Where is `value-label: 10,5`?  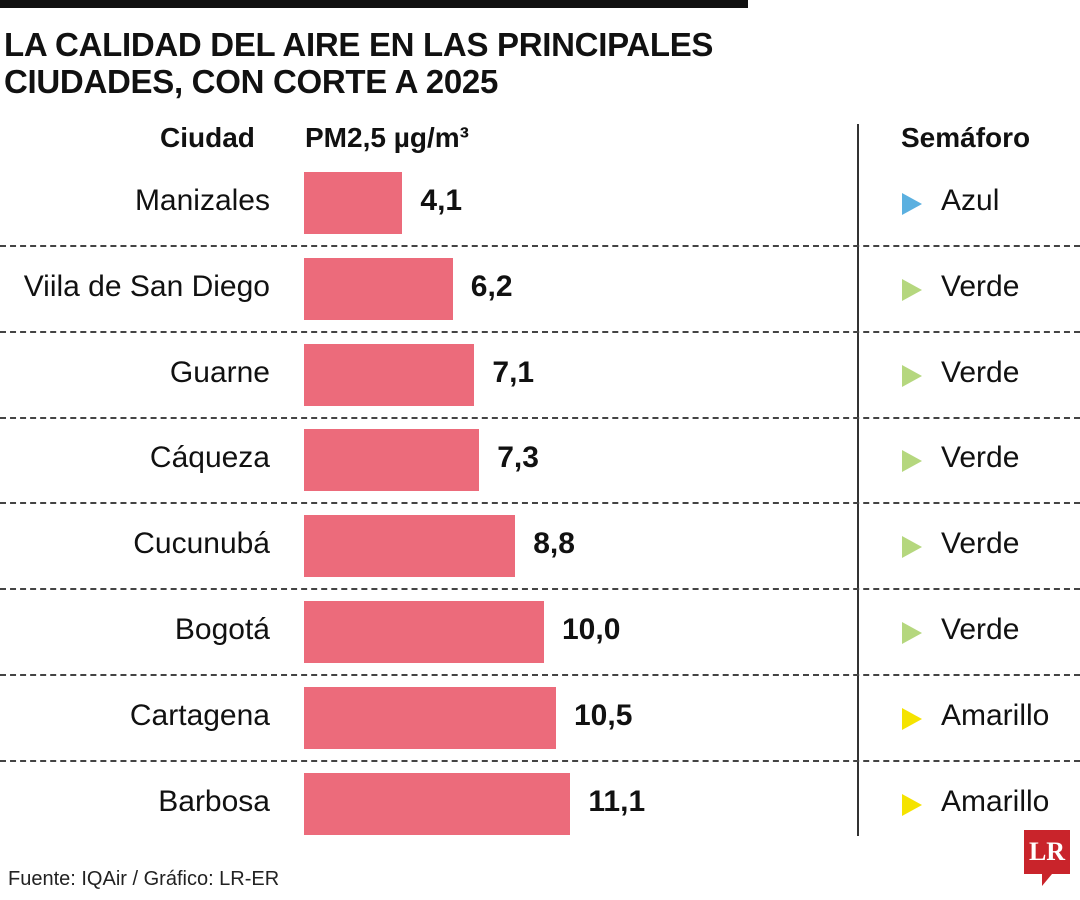
value-label: 10,5 is located at coordinates (603, 715).